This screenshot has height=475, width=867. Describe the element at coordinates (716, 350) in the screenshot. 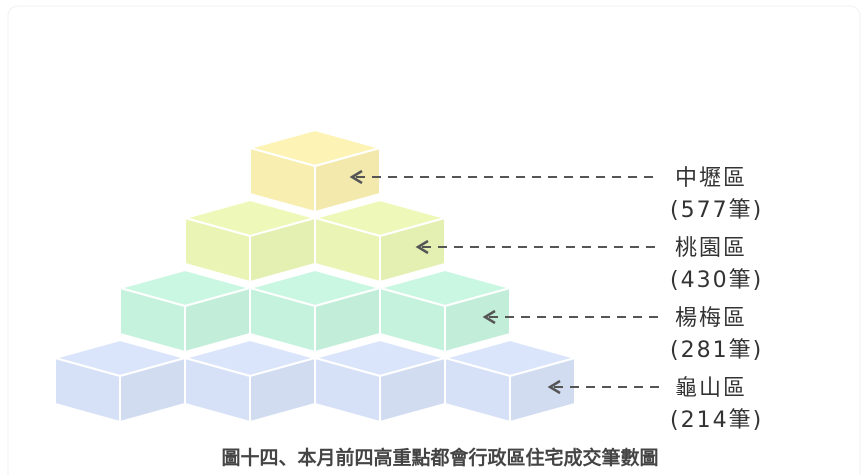

I see `deal-count: (281筆)` at that location.